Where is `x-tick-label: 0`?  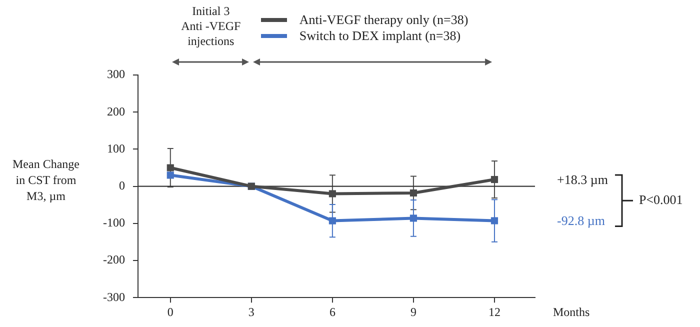
x-tick-label: 0 is located at coordinates (170, 311).